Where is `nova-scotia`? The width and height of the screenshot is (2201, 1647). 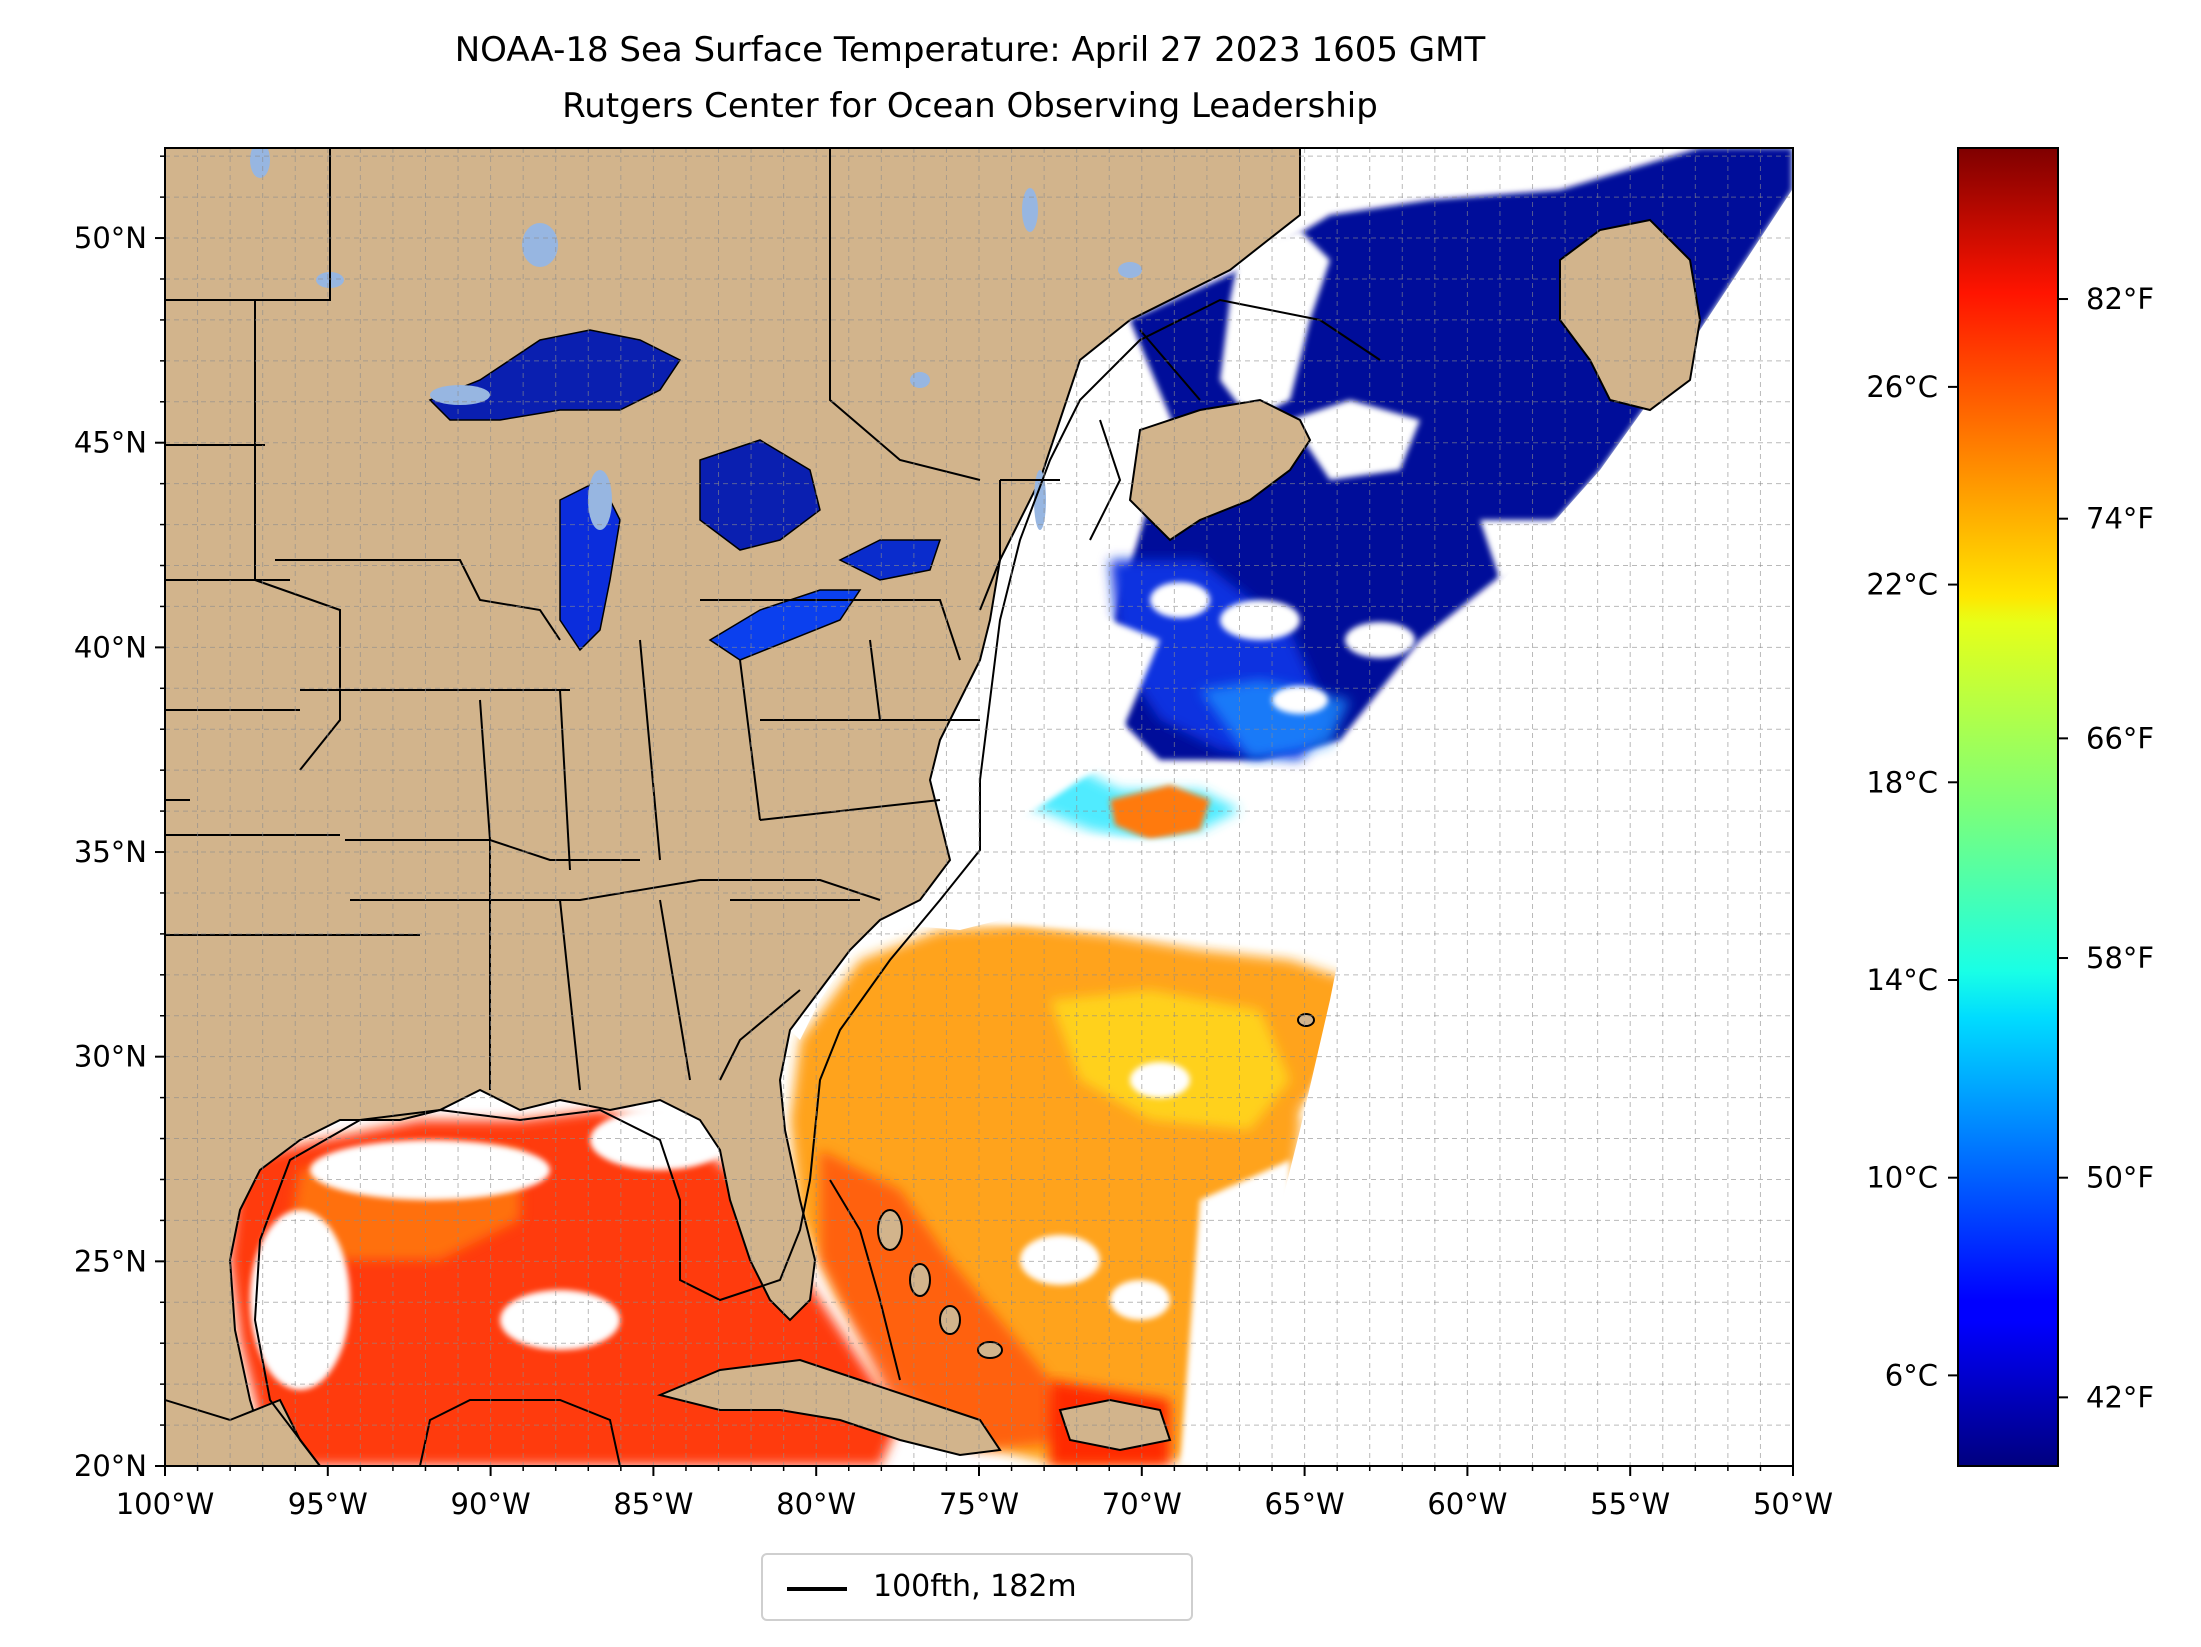 nova-scotia is located at coordinates (1220, 470).